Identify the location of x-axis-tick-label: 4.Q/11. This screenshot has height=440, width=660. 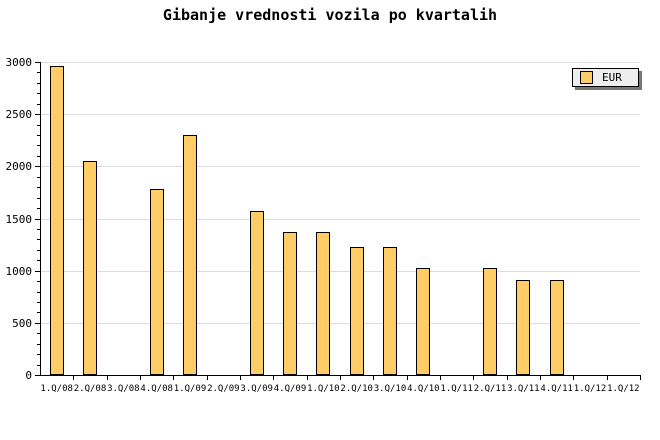
(556, 389).